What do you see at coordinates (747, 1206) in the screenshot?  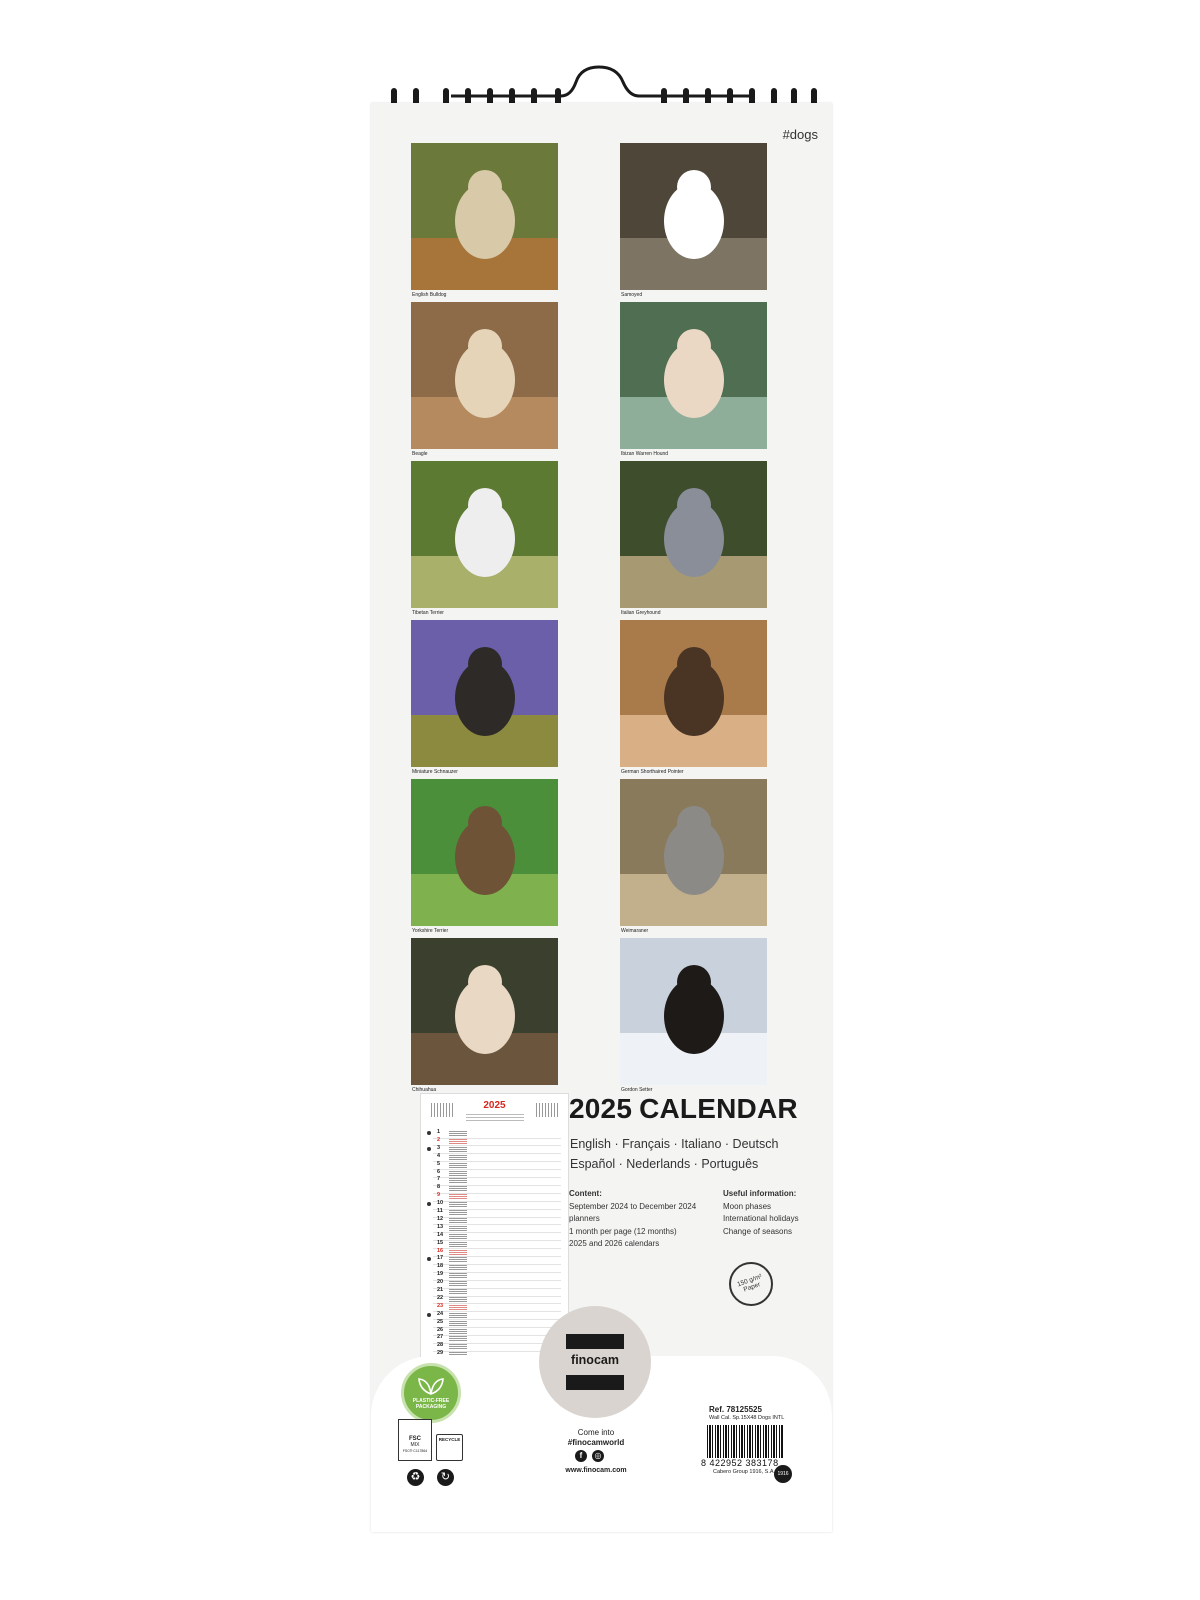 I see `useful-line: Moon phases` at bounding box center [747, 1206].